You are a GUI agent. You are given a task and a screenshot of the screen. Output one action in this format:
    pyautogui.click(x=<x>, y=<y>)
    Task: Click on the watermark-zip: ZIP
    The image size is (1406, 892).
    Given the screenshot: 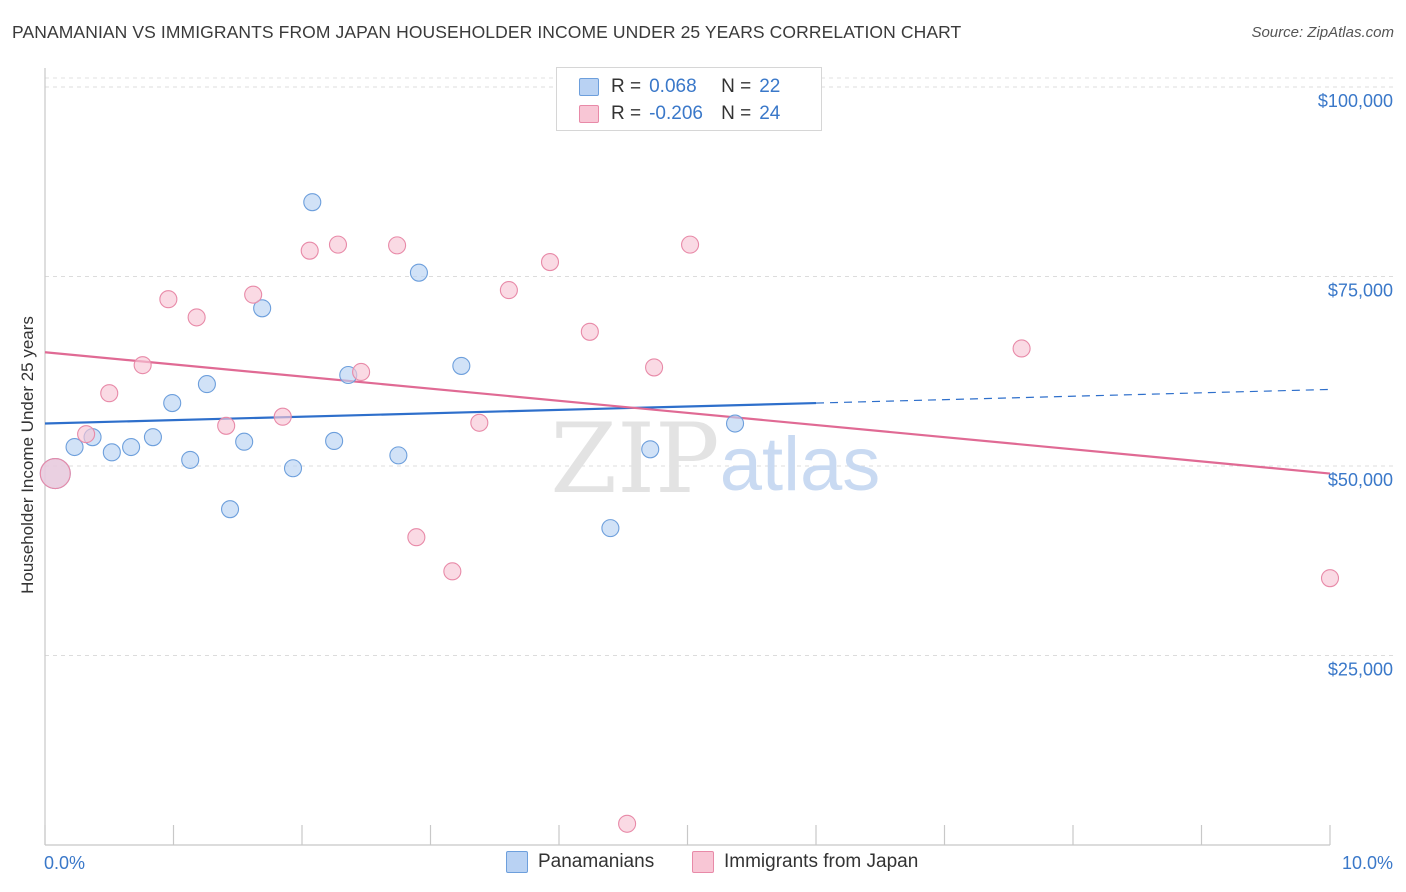 What is the action you would take?
    pyautogui.click(x=634, y=459)
    